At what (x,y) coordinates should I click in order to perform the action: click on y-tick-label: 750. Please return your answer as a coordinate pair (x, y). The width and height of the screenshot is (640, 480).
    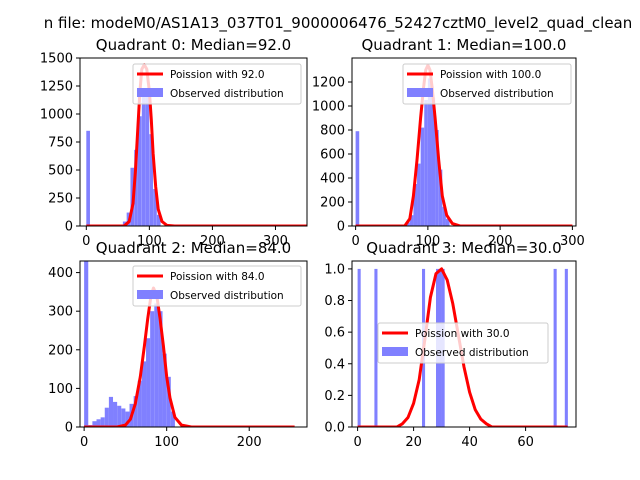
    Looking at the image, I should click on (60, 143).